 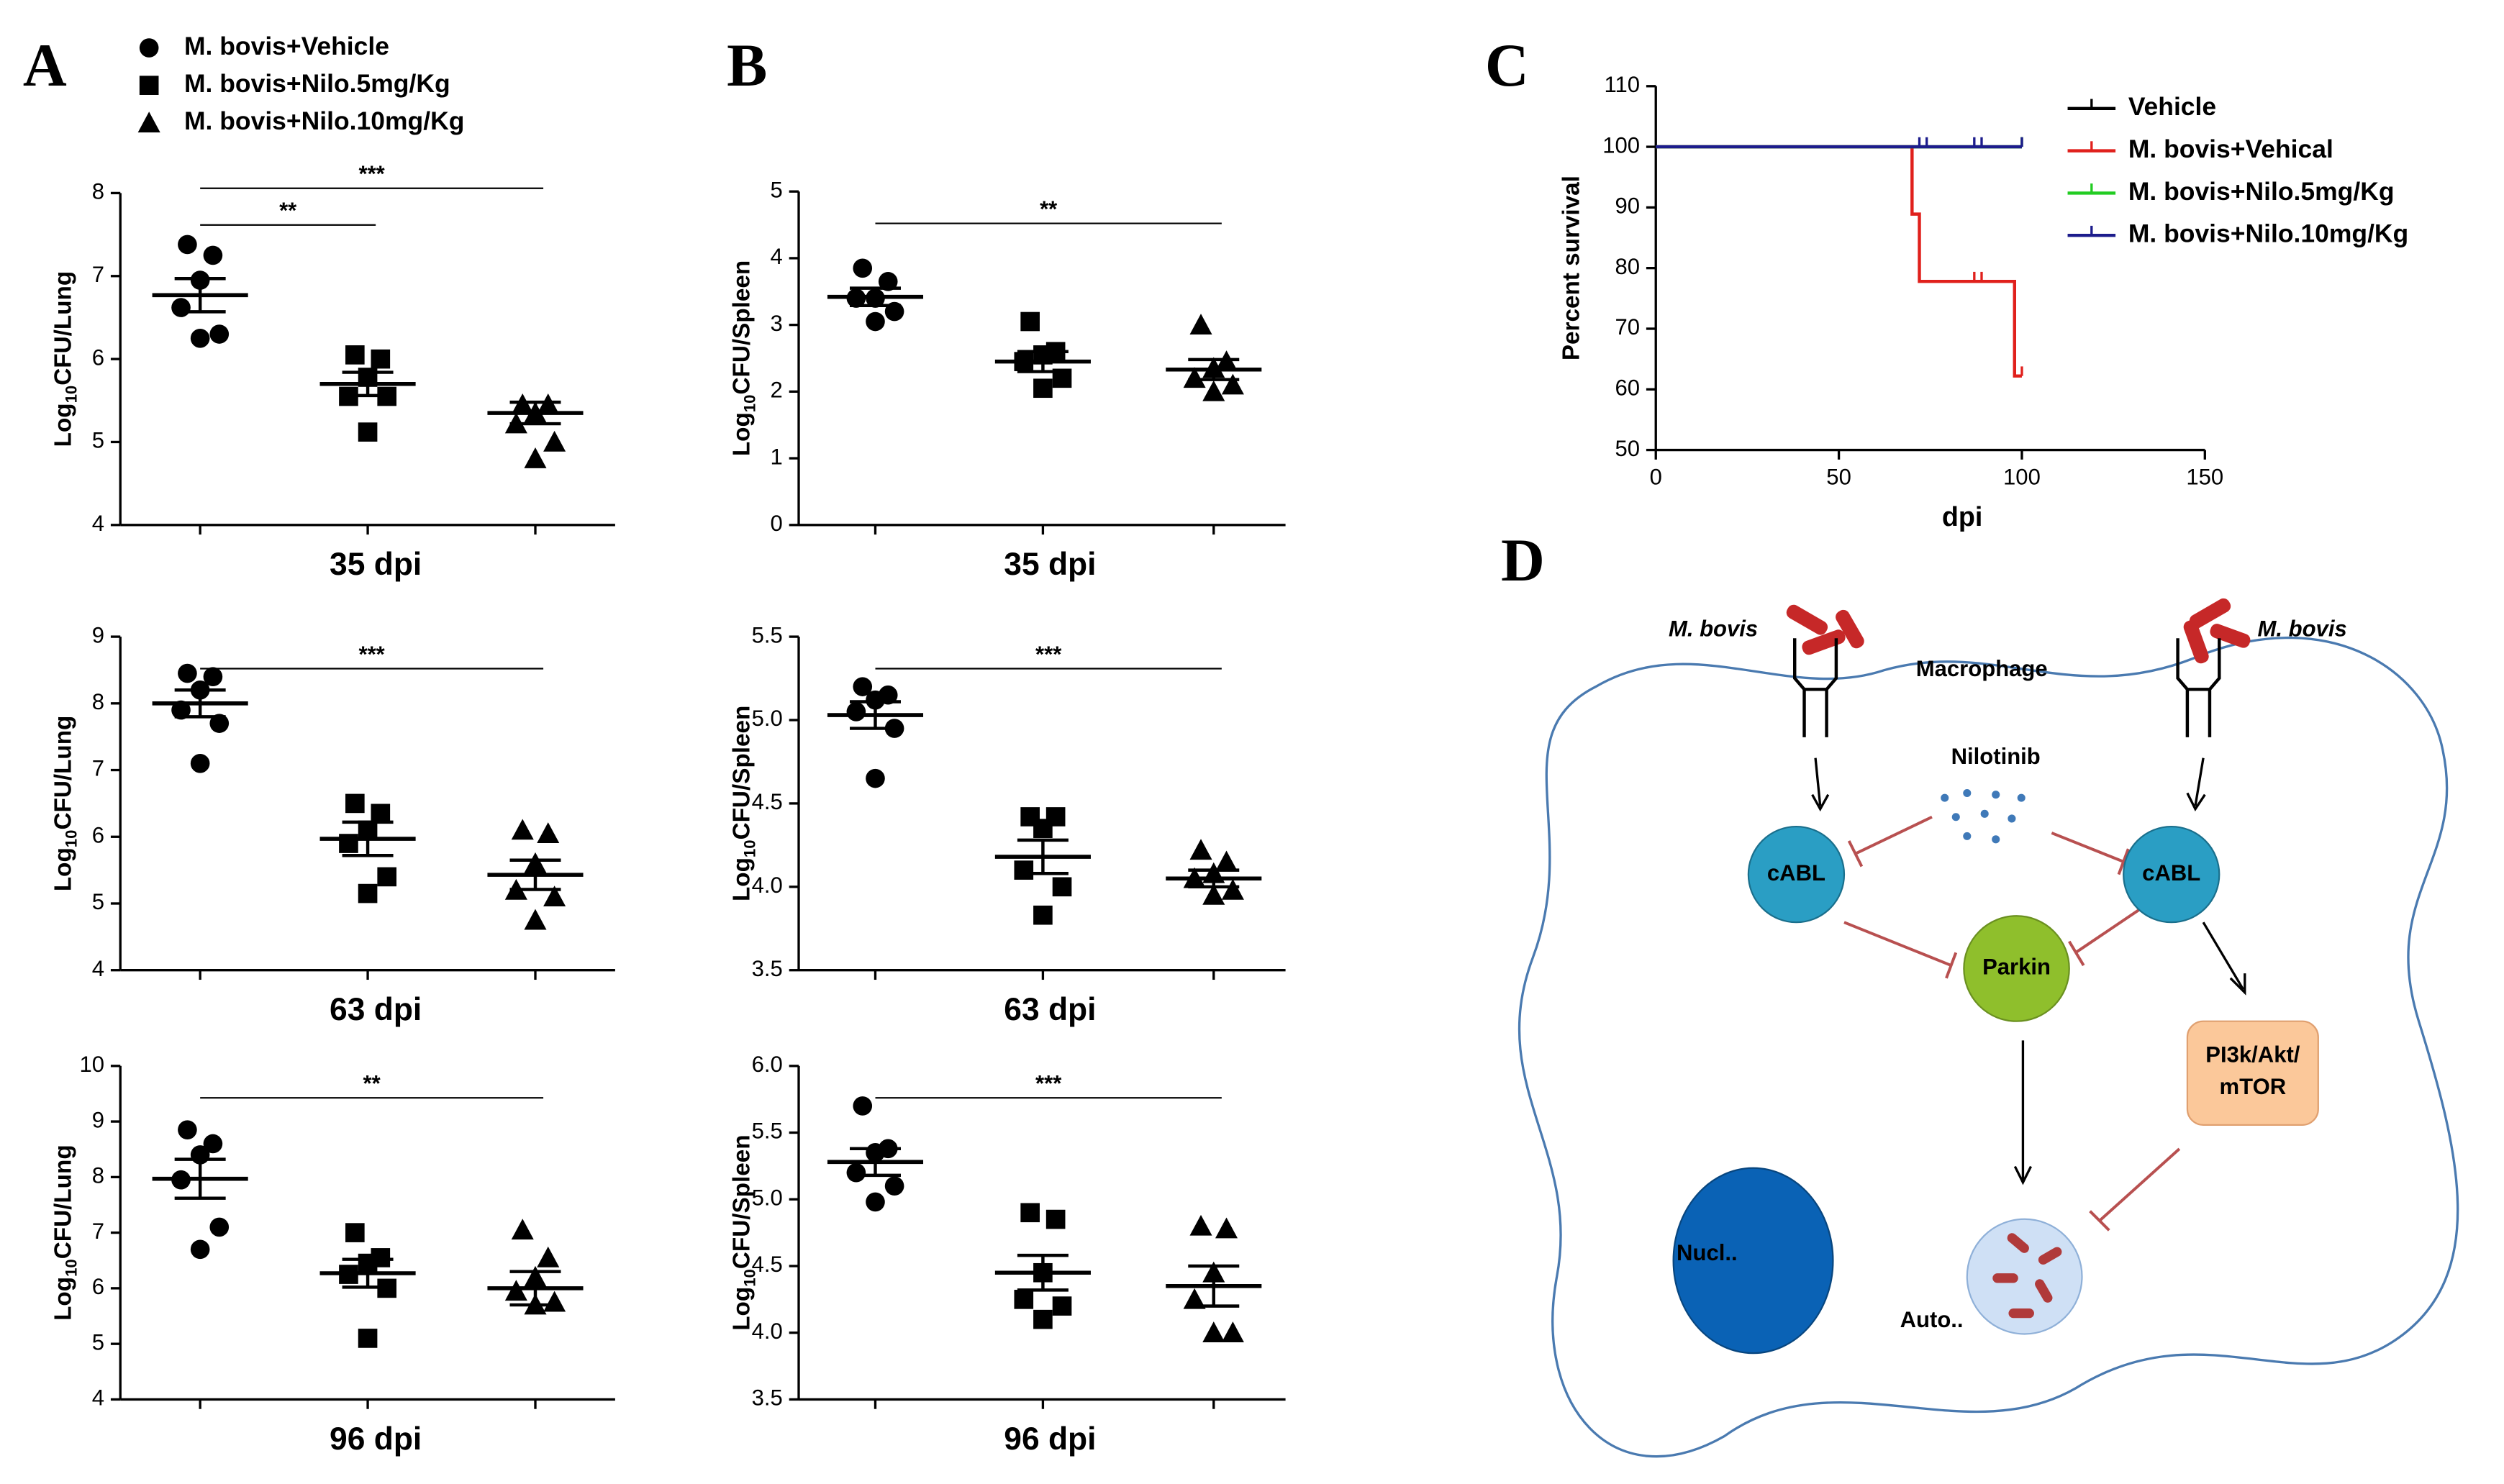 What do you see at coordinates (1996, 757) in the screenshot?
I see `node-label: Nilotinib` at bounding box center [1996, 757].